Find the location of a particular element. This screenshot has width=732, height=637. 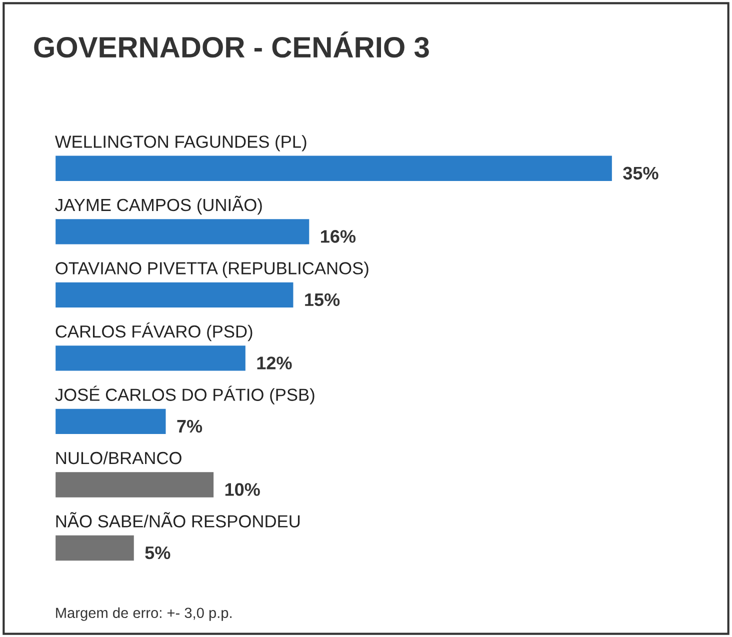

data-label: 15% is located at coordinates (322, 299).